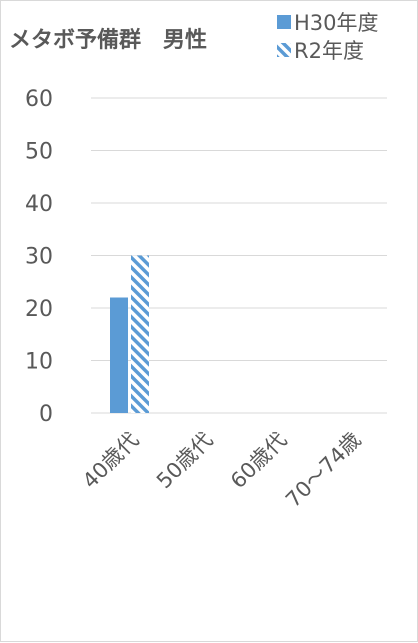 The height and width of the screenshot is (643, 418). Describe the element at coordinates (328, 37) in the screenshot. I see `legend: H30年度 R2年度` at that location.